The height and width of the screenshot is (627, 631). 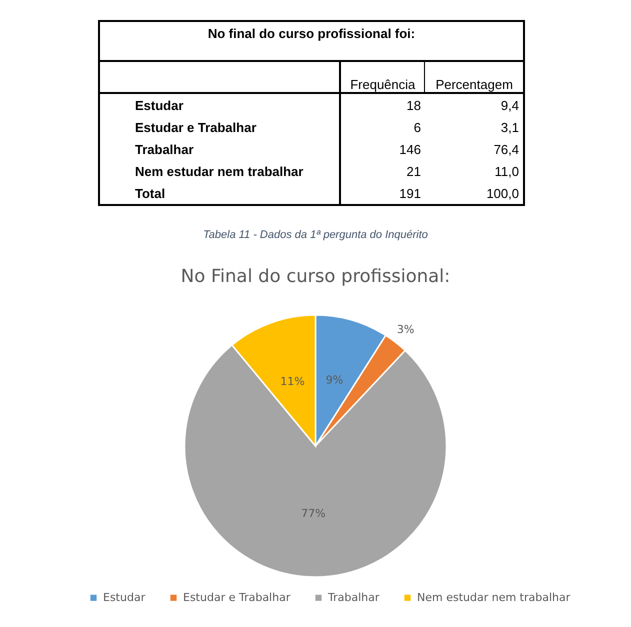 What do you see at coordinates (335, 380) in the screenshot?
I see `data-label: 9%` at bounding box center [335, 380].